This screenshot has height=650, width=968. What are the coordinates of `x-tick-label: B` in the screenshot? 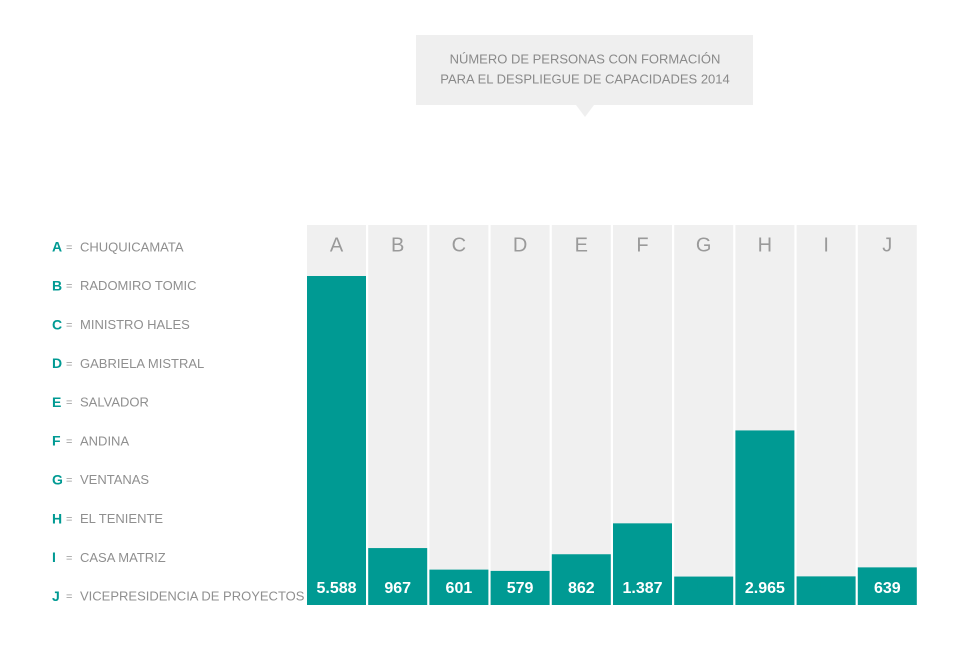 It's located at (397, 245).